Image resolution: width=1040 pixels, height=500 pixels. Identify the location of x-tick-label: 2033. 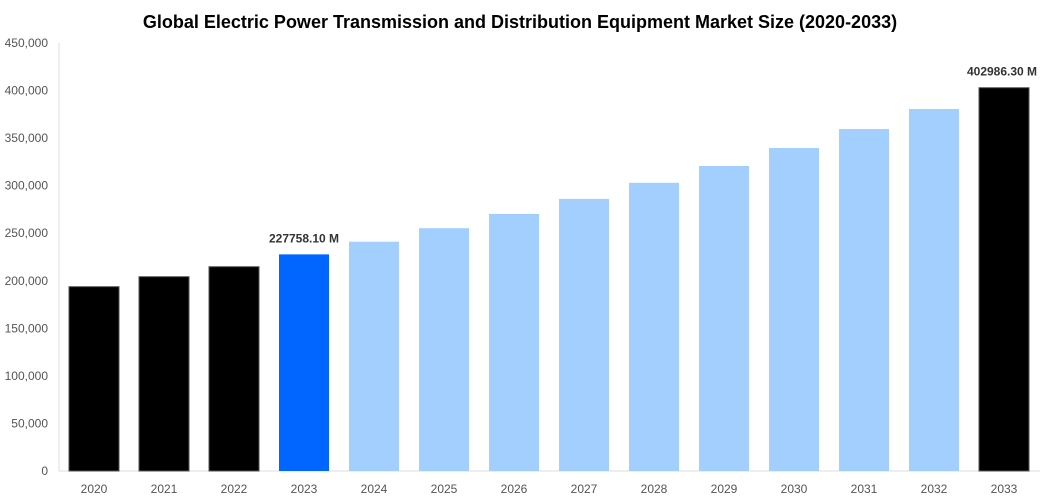
(1004, 489).